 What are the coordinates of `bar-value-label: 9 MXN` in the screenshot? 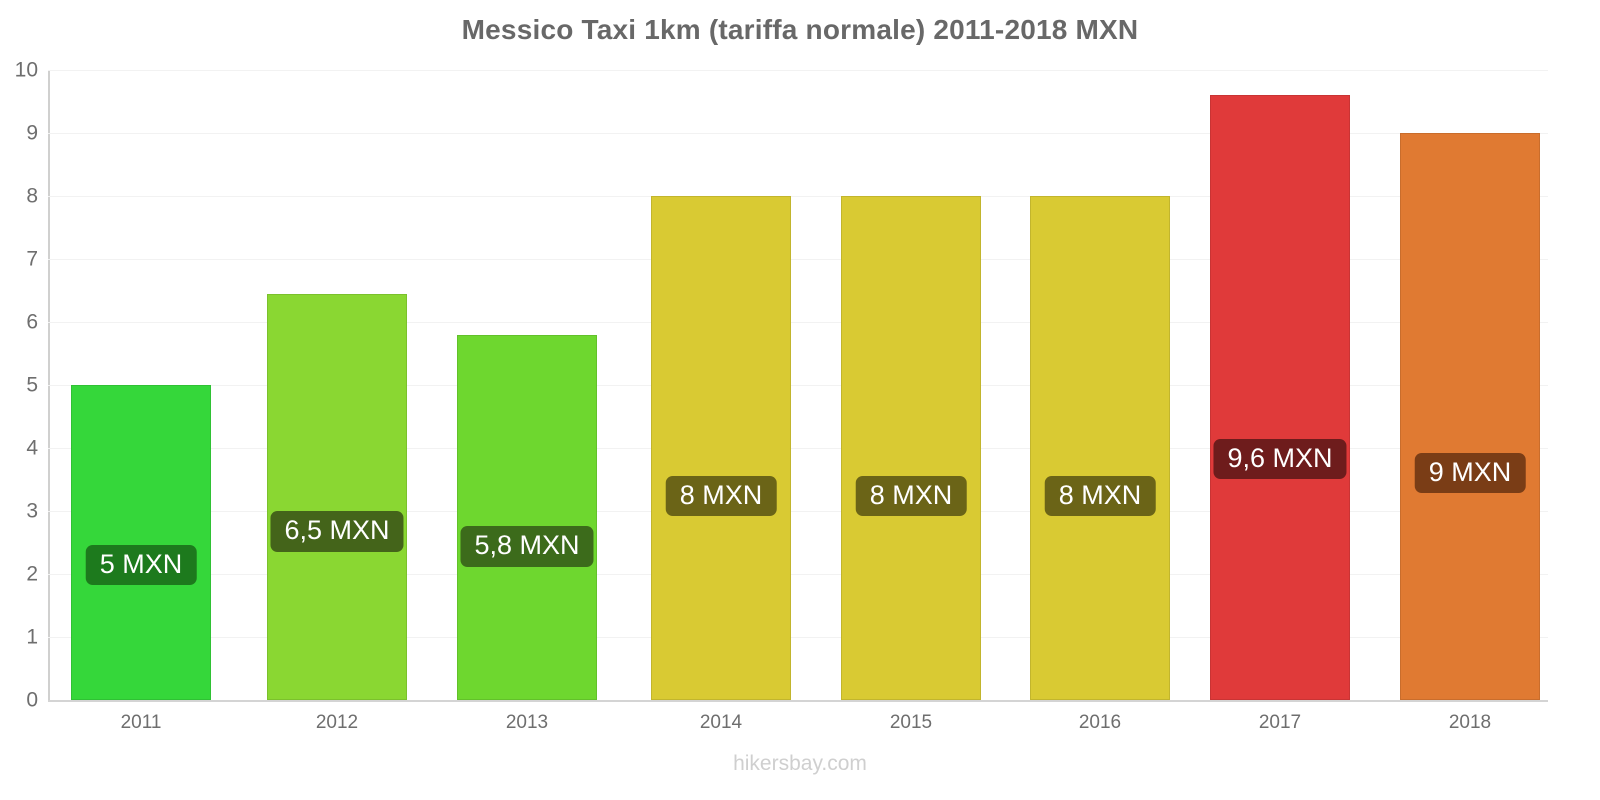 It's located at (1470, 473).